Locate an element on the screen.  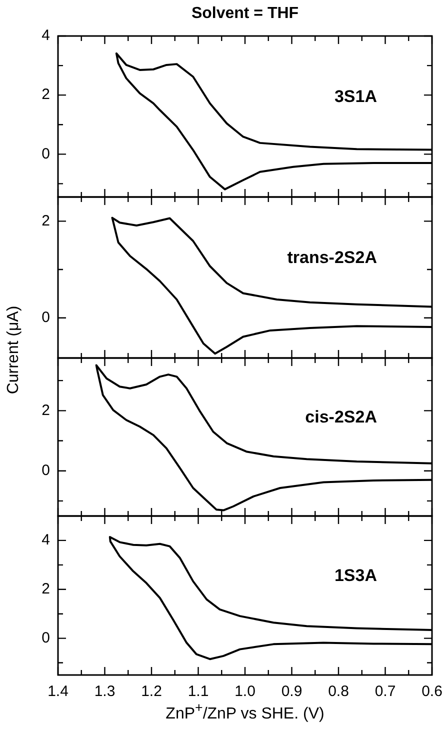
x-tick-label: 1.1 is located at coordinates (198, 691).